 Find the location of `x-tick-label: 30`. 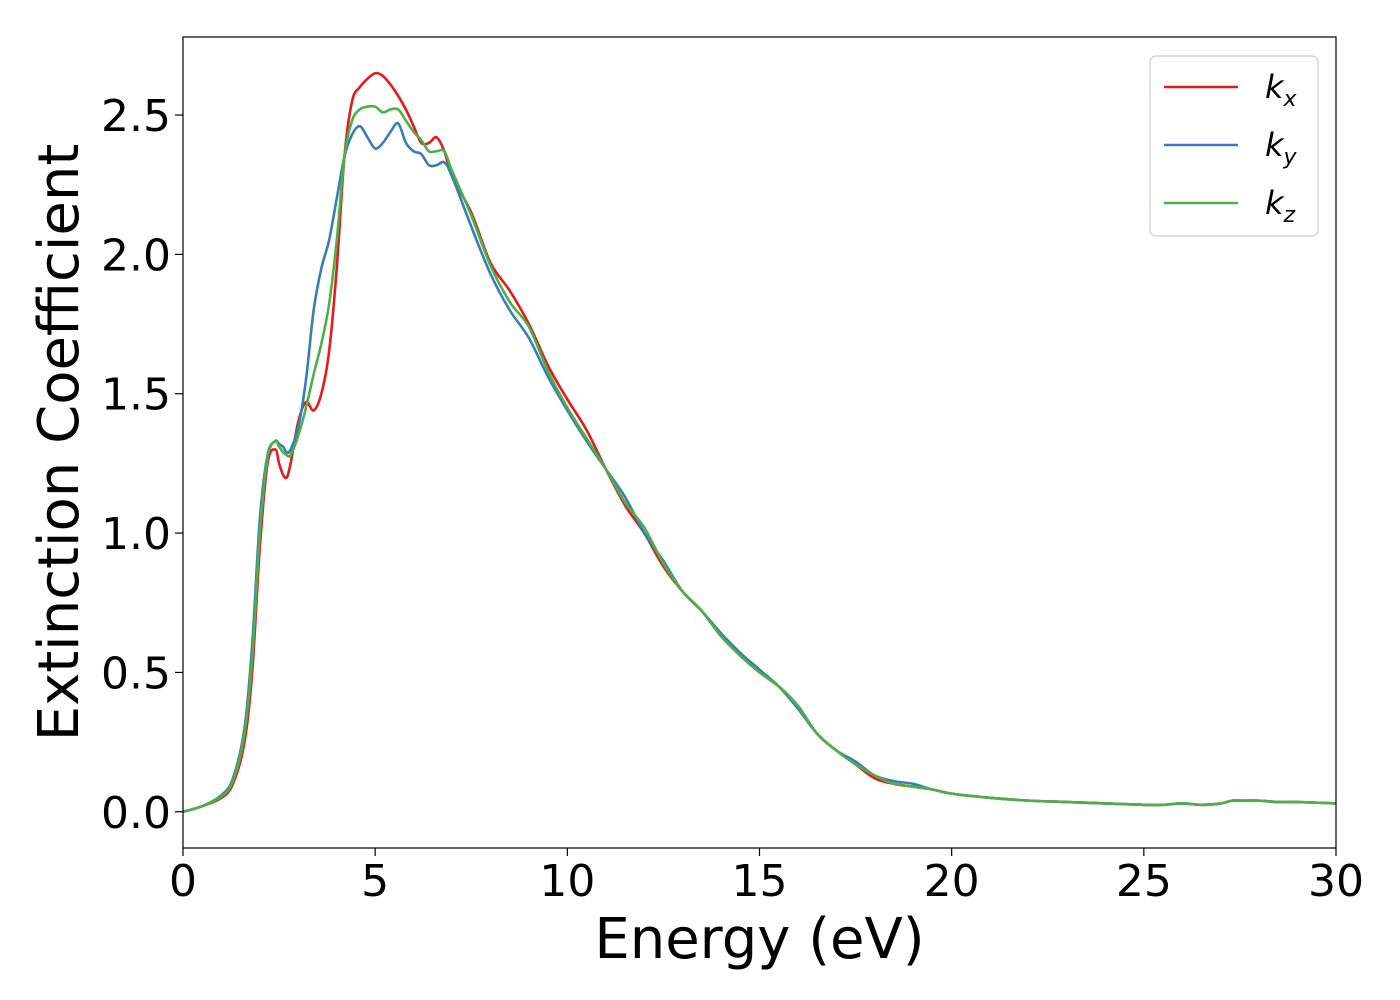

x-tick-label: 30 is located at coordinates (1336, 881).